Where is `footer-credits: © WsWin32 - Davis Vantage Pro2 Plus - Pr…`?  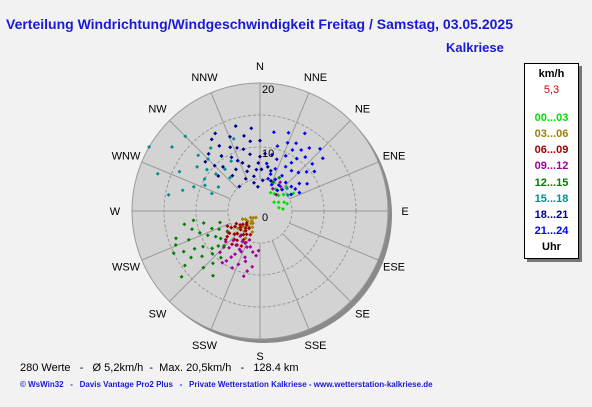 footer-credits: © WsWin32 - Davis Vantage Pro2 Plus - Pr… is located at coordinates (226, 384).